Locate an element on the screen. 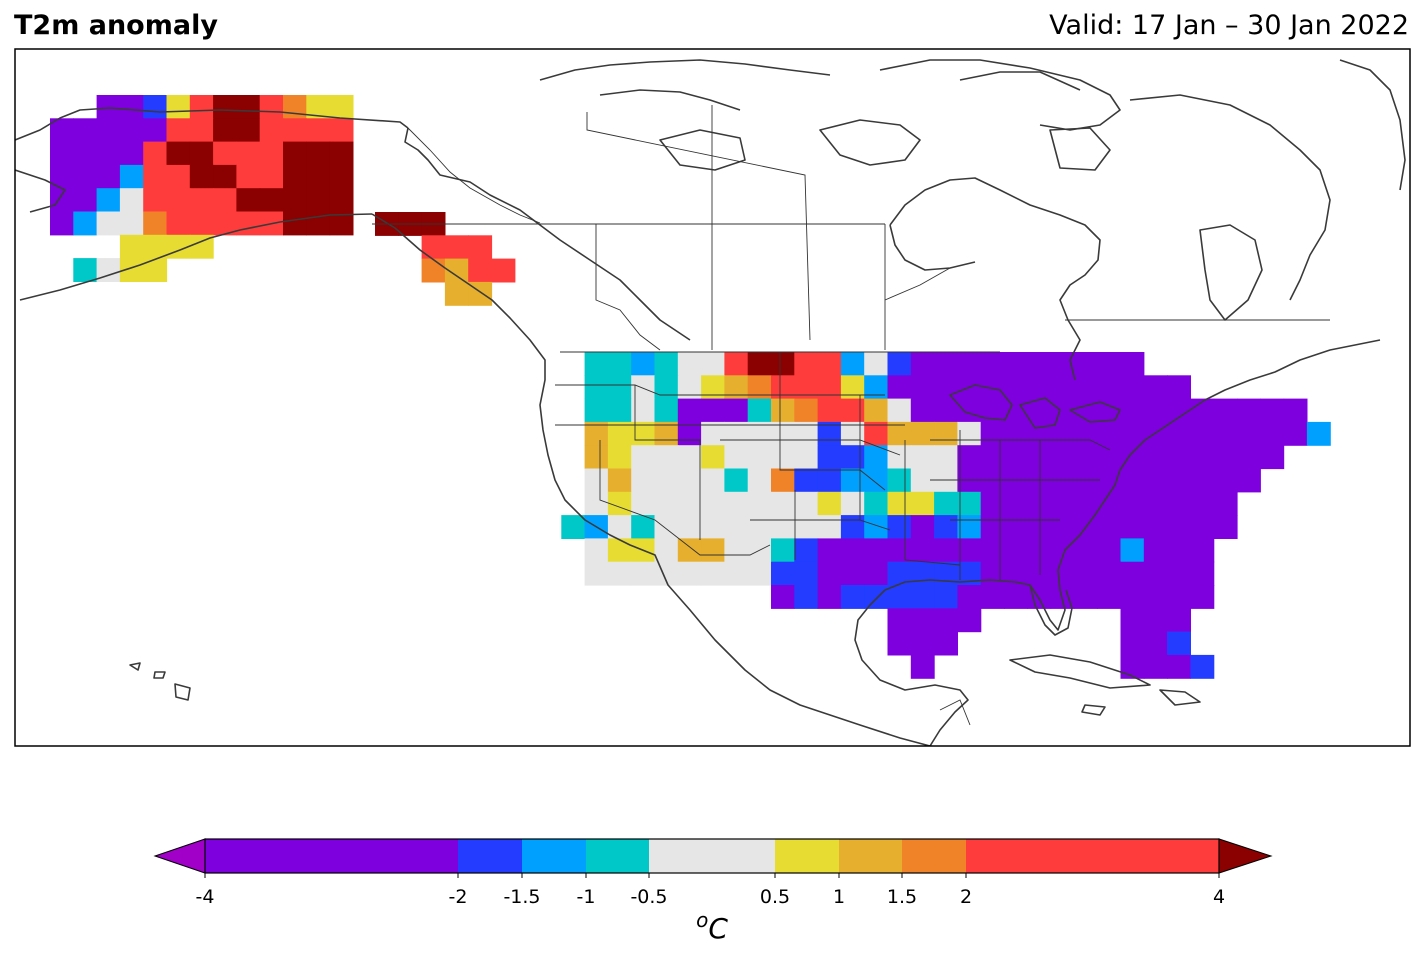 The image size is (1425, 959). colorbar-tick-label: -1.5 is located at coordinates (521, 897).